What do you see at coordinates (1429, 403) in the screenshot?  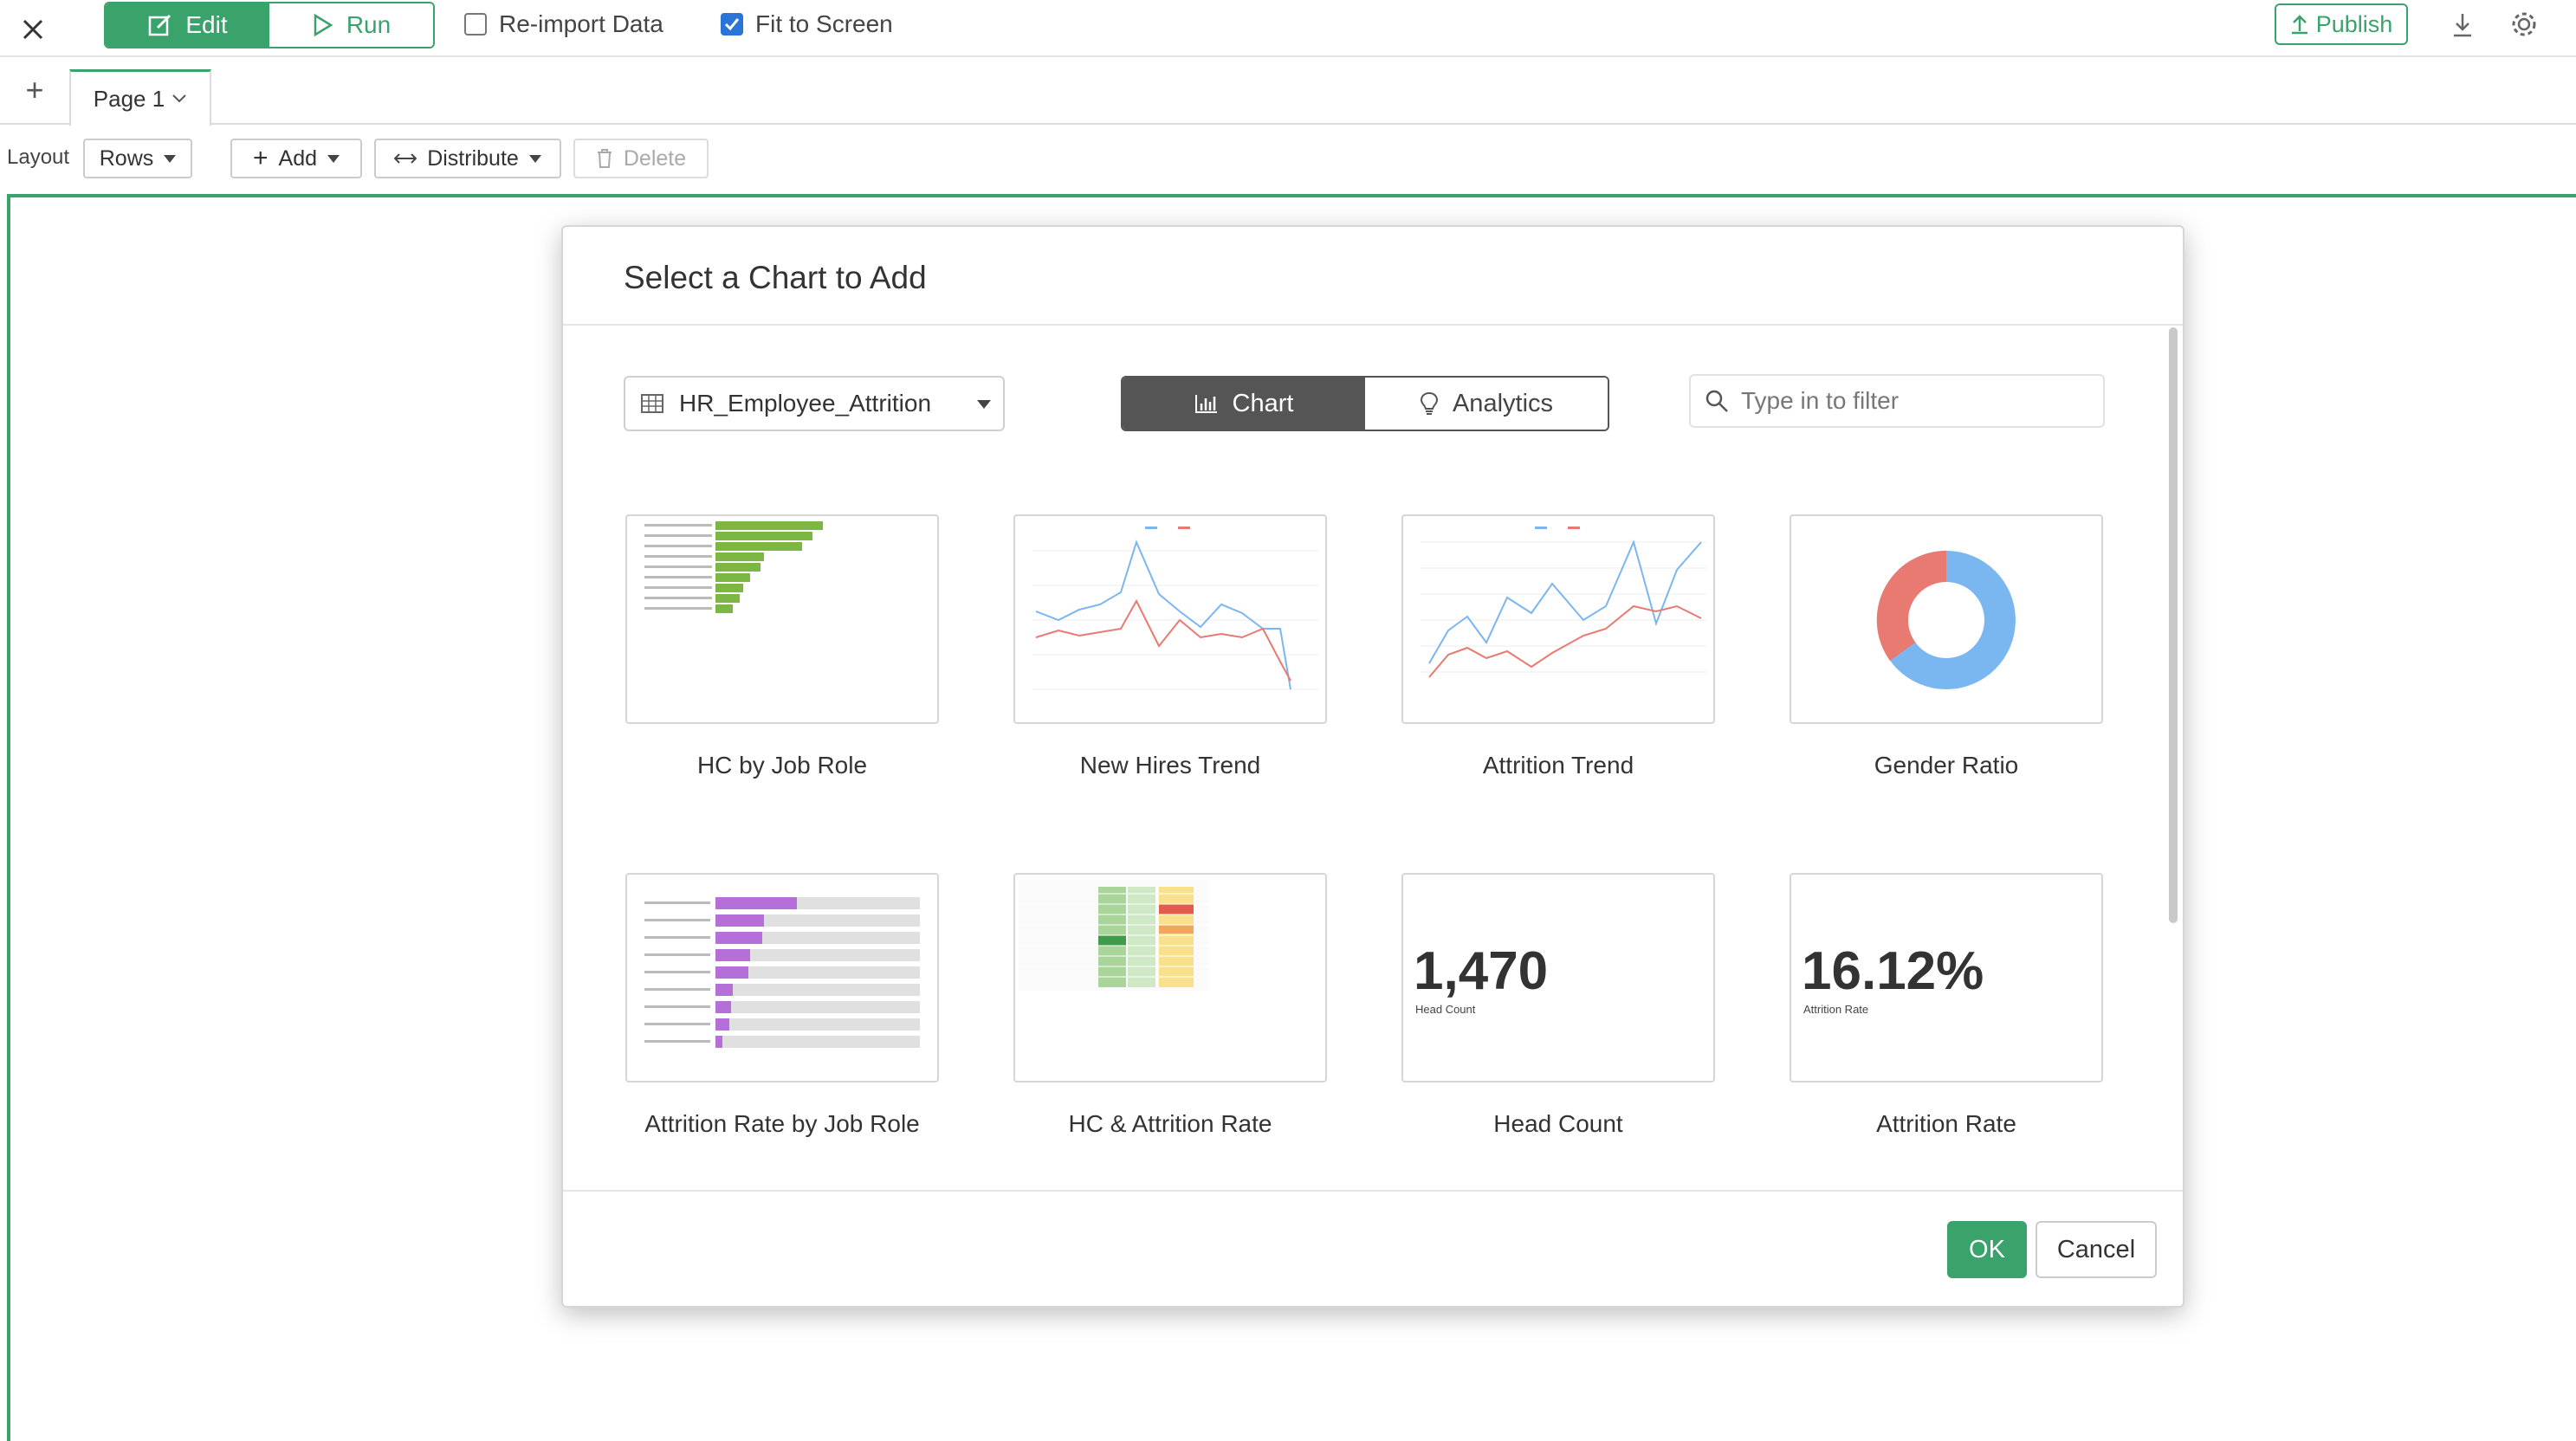 I see `lightbulb-icon` at bounding box center [1429, 403].